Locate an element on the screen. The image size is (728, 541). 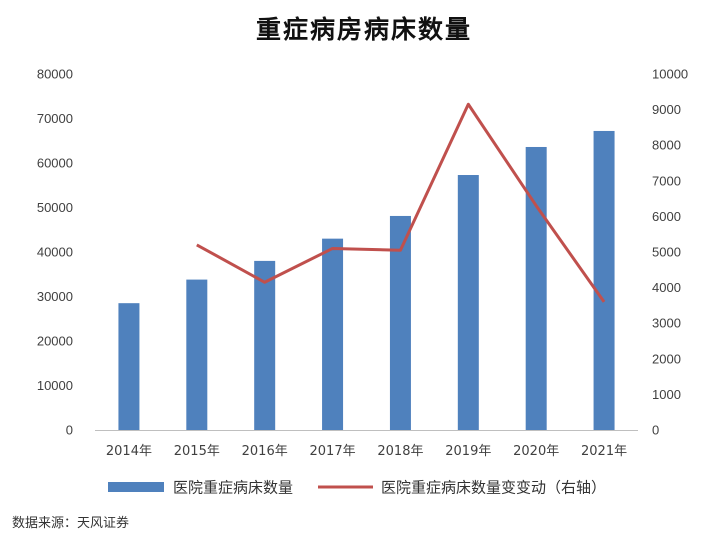
left-tick-label: 10000 is located at coordinates (55, 385).